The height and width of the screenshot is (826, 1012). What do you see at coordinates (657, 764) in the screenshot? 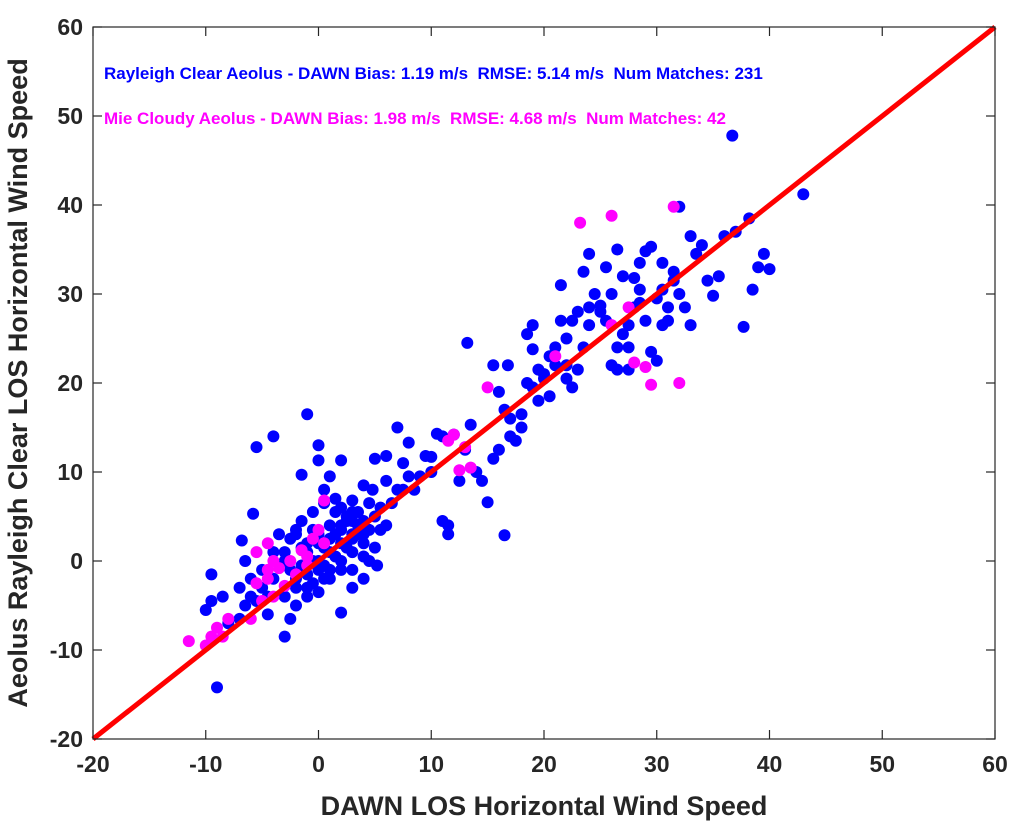
I see `x-tick-label-5: 30` at bounding box center [657, 764].